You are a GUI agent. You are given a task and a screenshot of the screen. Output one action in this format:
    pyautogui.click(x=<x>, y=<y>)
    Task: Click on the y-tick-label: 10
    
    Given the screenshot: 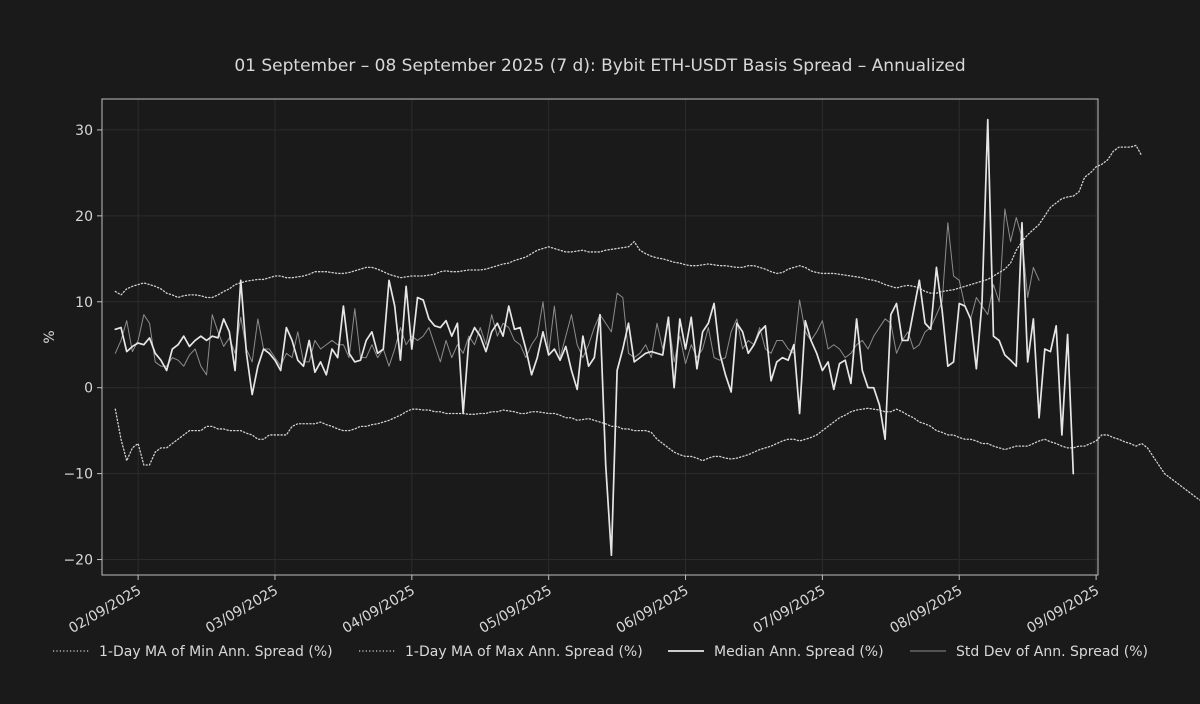 What is the action you would take?
    pyautogui.click(x=84, y=303)
    